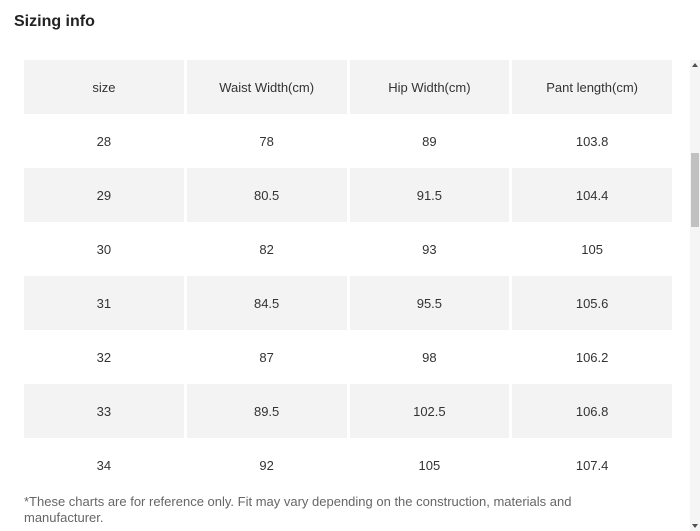 This screenshot has height=531, width=700. I want to click on cell-size: 32, so click(104, 357).